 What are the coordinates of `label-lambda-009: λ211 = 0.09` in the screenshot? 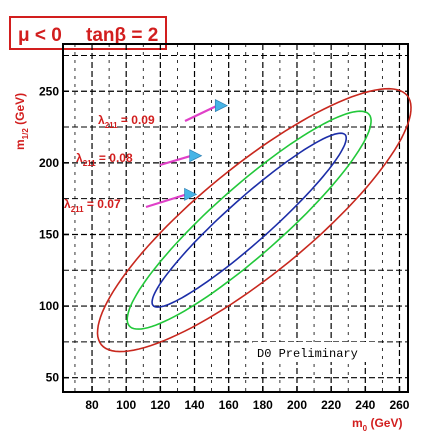 It's located at (126, 121).